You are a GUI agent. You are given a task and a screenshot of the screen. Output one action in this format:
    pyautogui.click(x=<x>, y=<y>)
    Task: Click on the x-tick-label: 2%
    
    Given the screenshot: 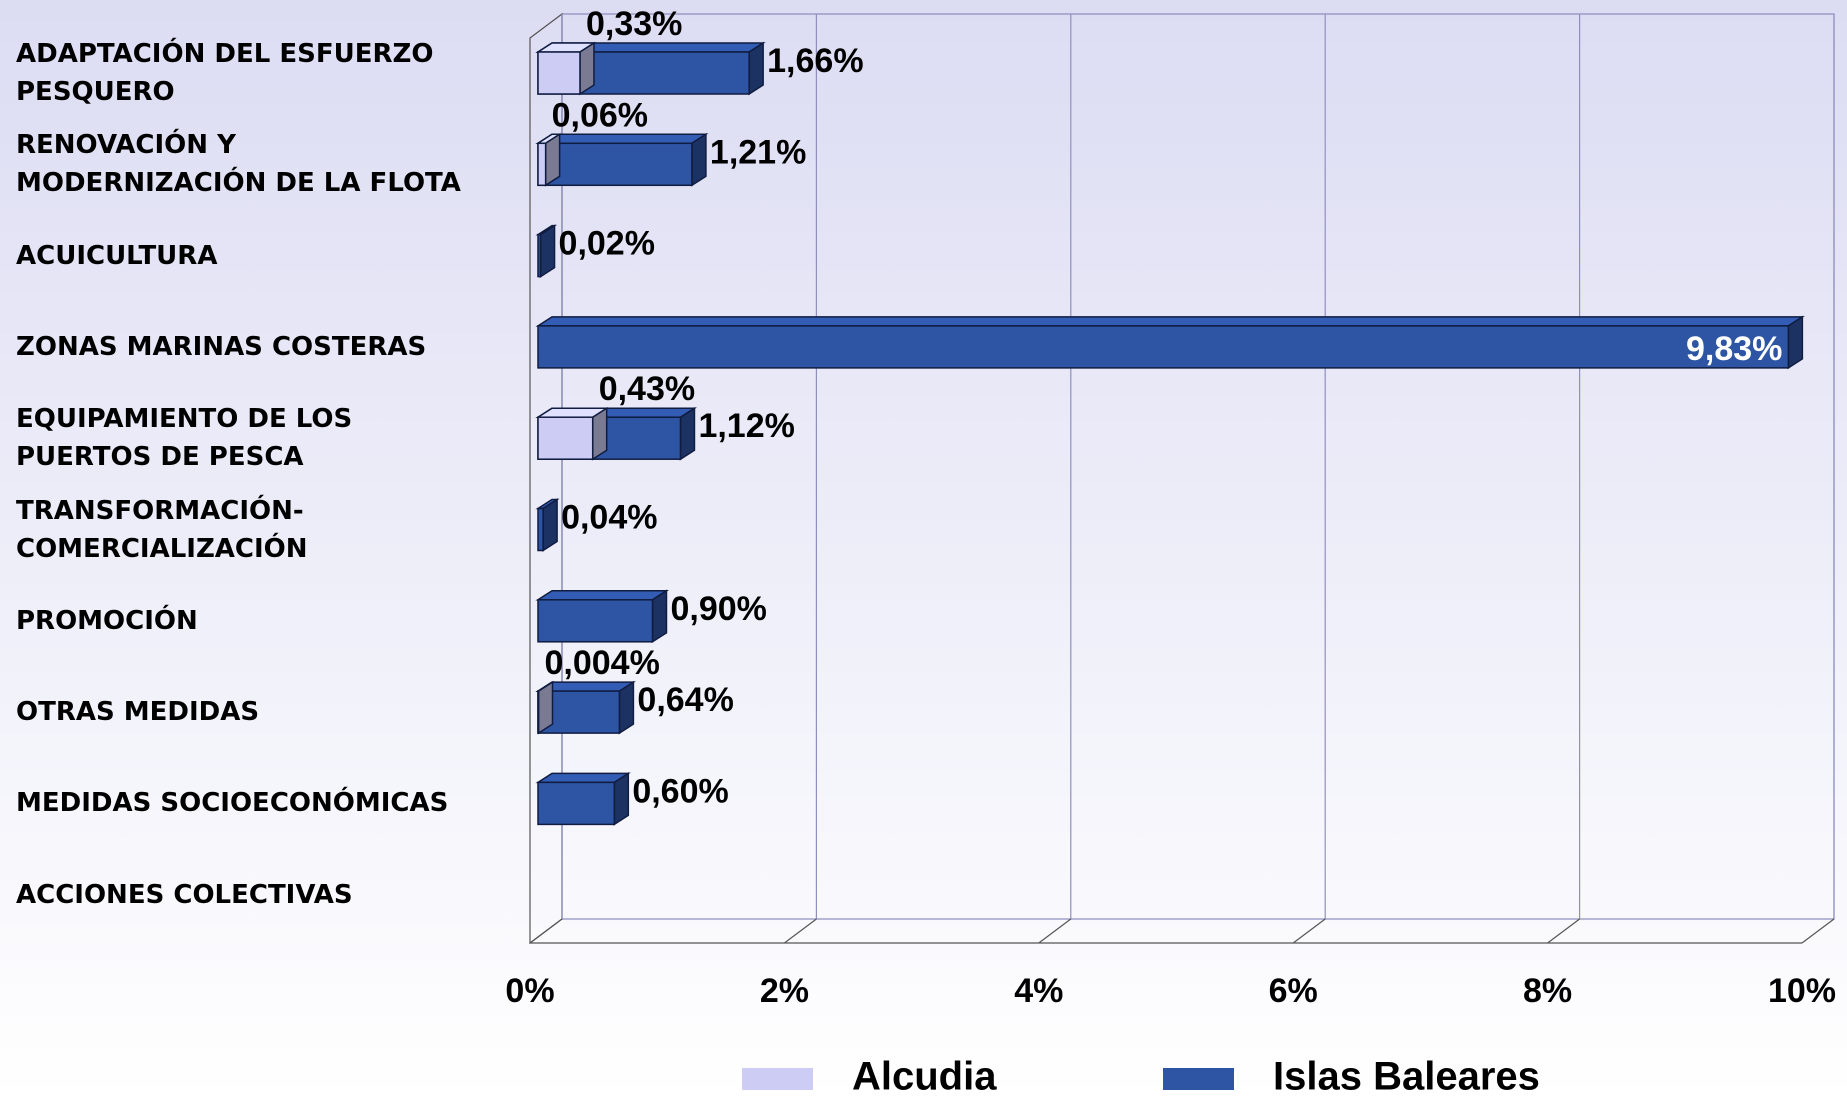 What is the action you would take?
    pyautogui.click(x=784, y=991)
    